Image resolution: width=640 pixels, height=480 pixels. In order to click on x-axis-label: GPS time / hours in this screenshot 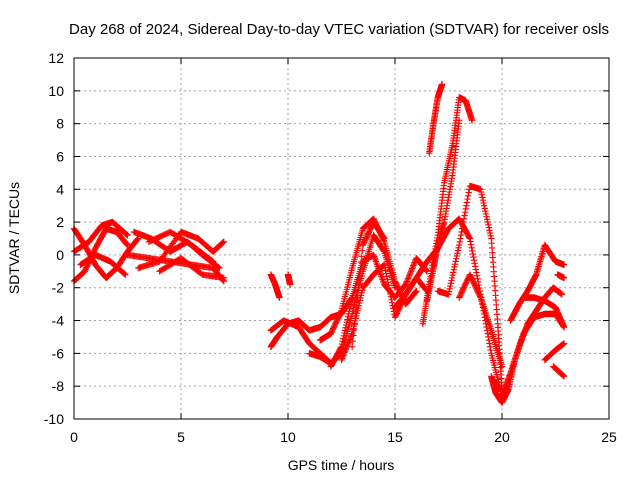, I will do `click(341, 465)`.